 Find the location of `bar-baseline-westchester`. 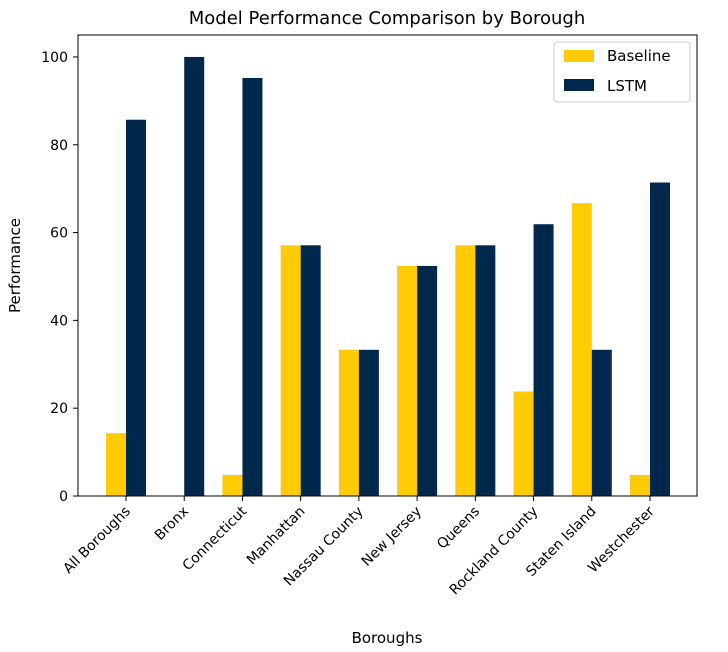

bar-baseline-westchester is located at coordinates (640, 485).